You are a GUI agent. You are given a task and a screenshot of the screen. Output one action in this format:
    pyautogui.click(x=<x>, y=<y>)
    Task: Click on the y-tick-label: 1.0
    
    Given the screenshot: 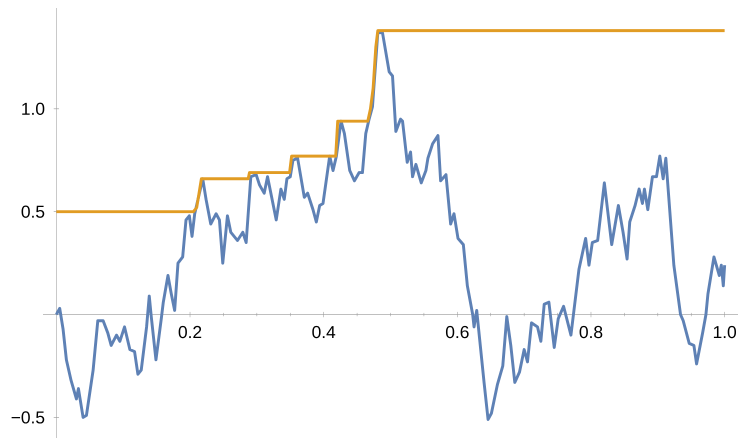 What is the action you would take?
    pyautogui.click(x=33, y=108)
    